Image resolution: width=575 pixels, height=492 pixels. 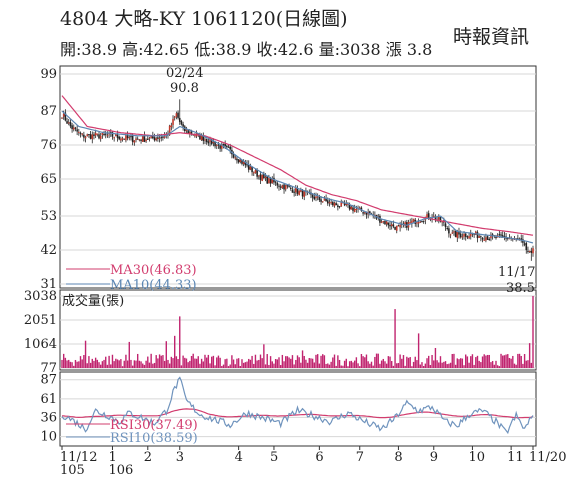 I want to click on price-tick-label: 53, so click(x=48, y=216).